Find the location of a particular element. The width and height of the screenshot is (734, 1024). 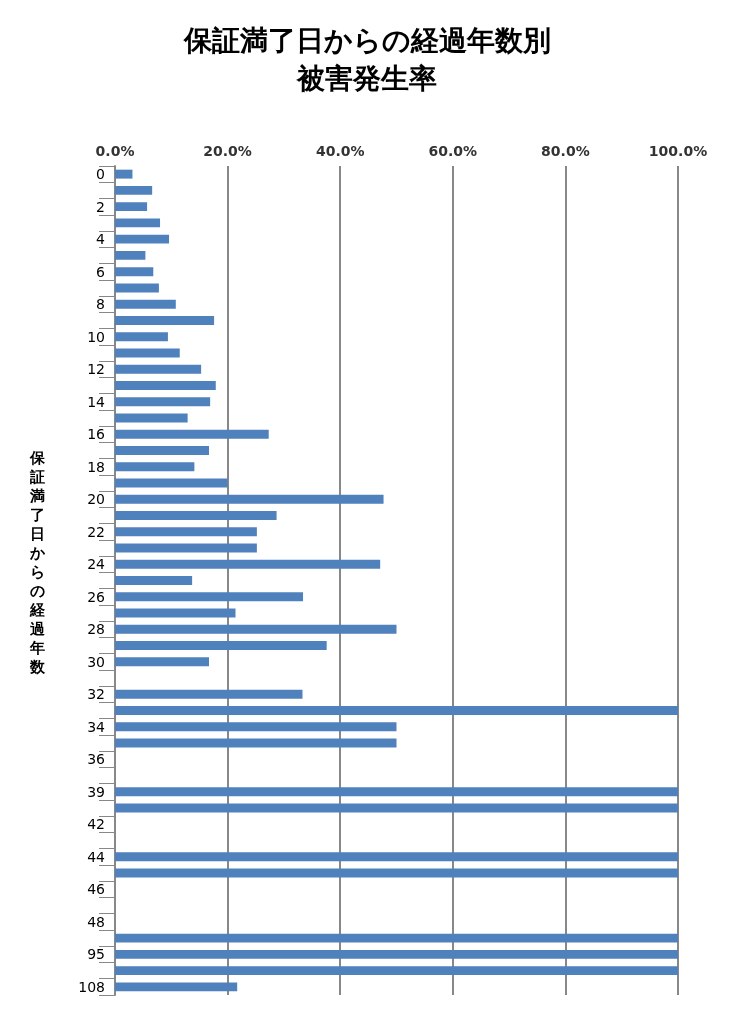

y-tick-label: 30 is located at coordinates (96, 661).